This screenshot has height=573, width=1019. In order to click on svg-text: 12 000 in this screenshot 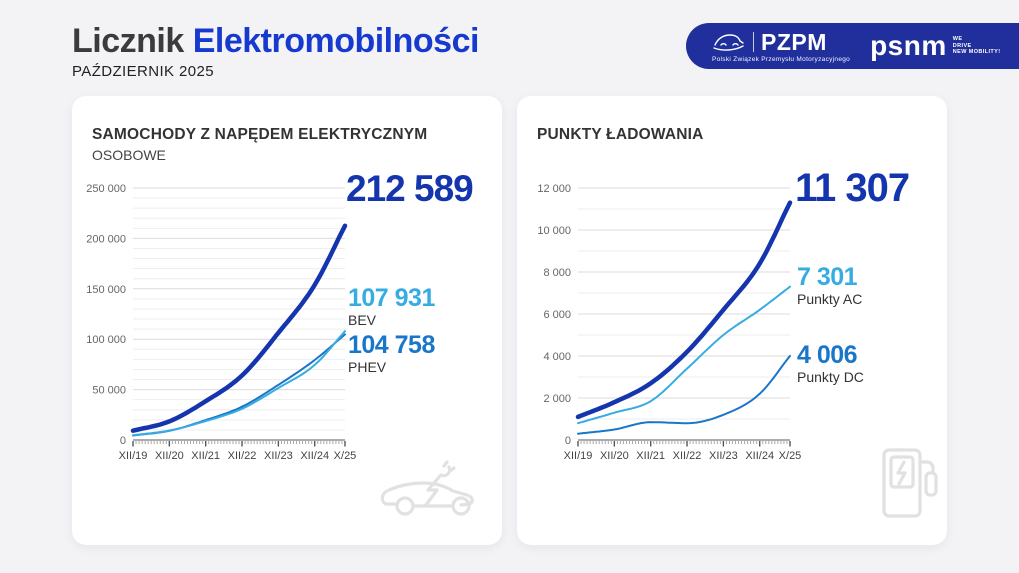, I will do `click(554, 189)`.